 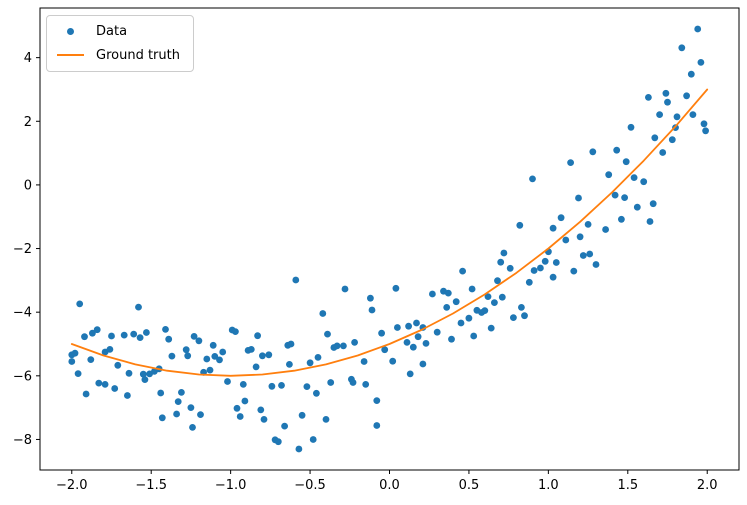 What do you see at coordinates (72, 485) in the screenshot?
I see `x-tick-label: −2.0` at bounding box center [72, 485].